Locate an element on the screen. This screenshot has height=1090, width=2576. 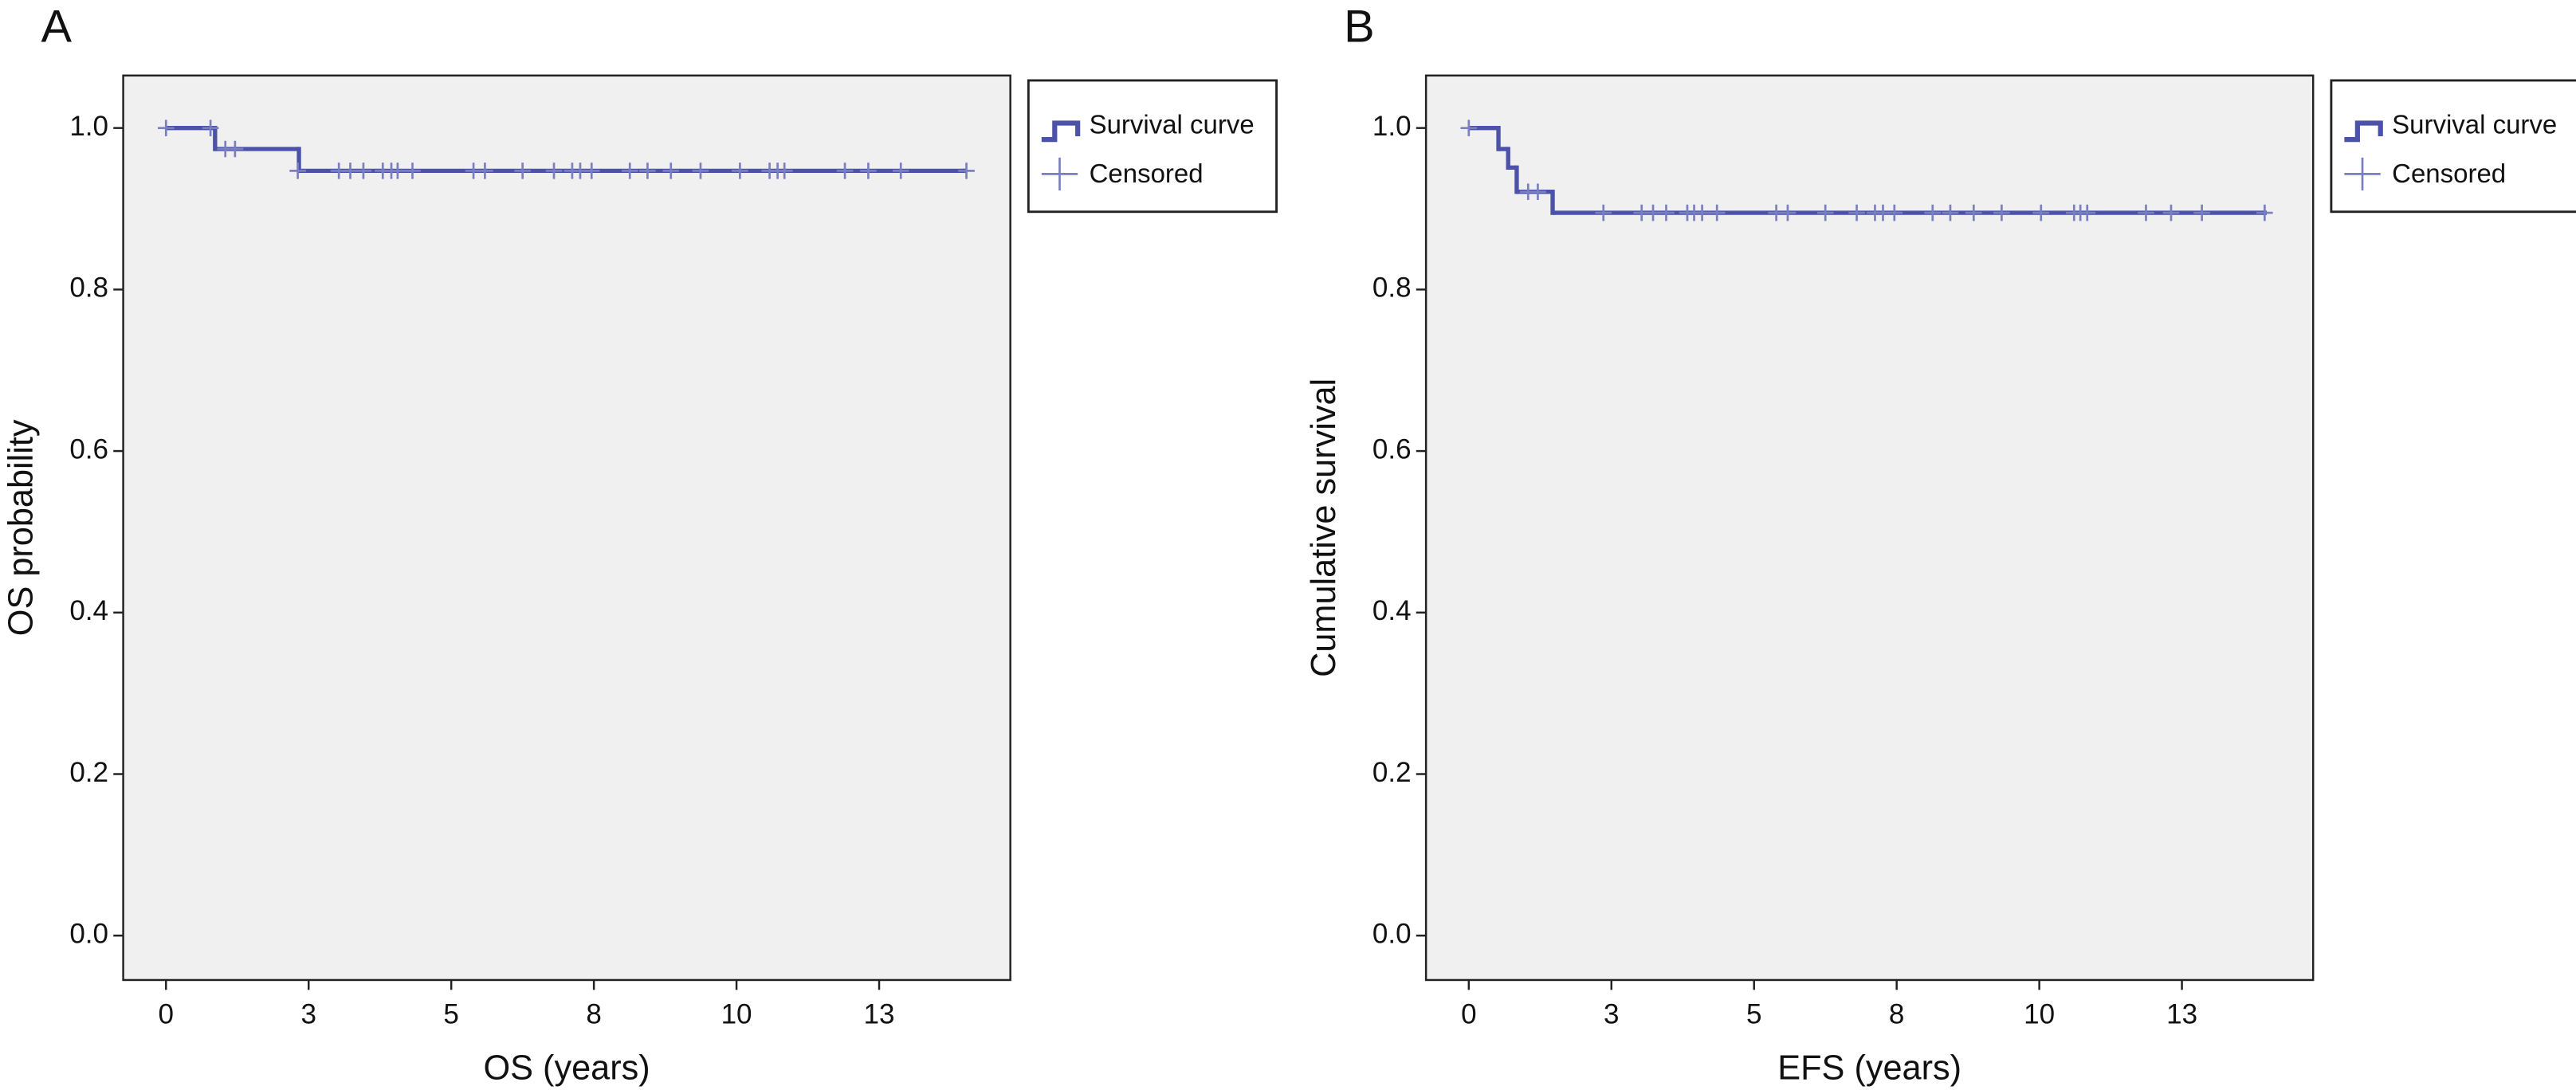
panel-label: A is located at coordinates (57, 26).